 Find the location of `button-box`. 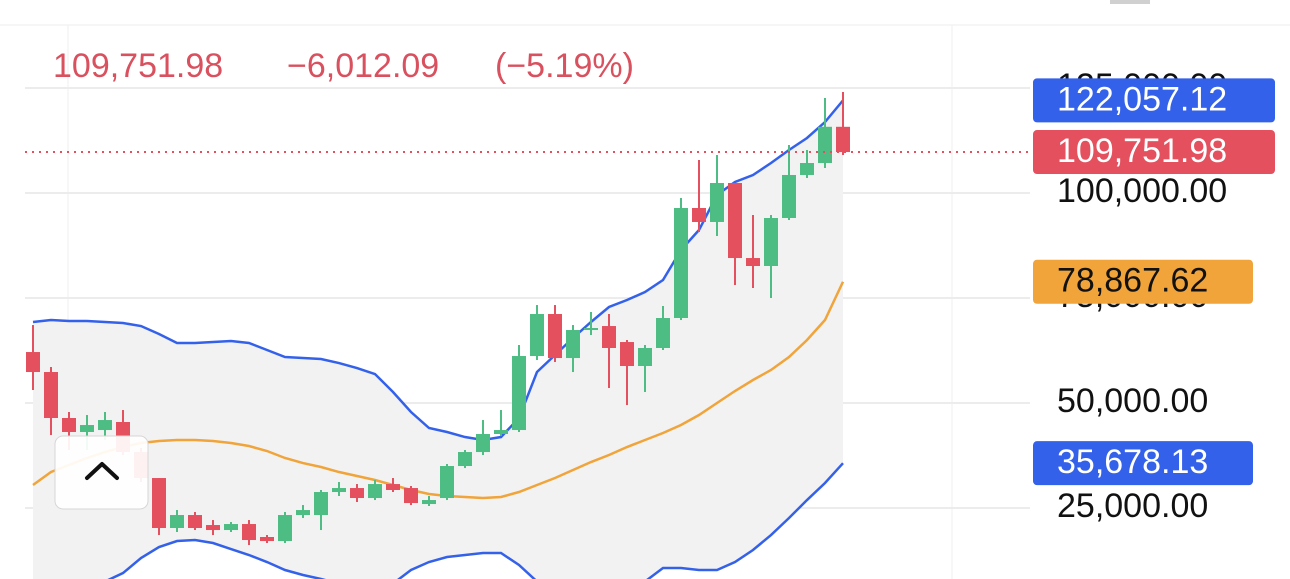

button-box is located at coordinates (101, 472).